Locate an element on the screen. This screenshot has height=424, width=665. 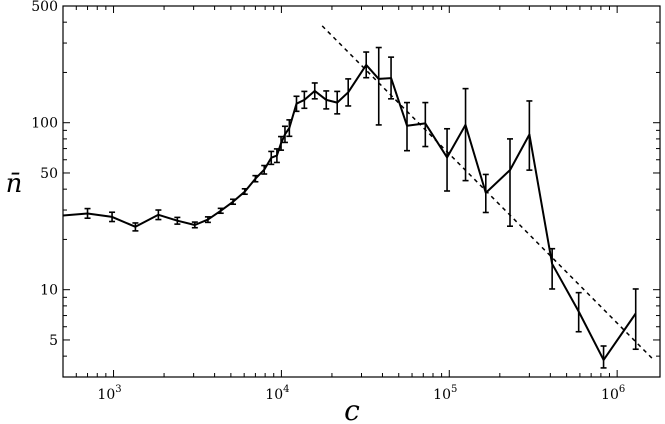
x-axis-title: c is located at coordinates (352, 409).